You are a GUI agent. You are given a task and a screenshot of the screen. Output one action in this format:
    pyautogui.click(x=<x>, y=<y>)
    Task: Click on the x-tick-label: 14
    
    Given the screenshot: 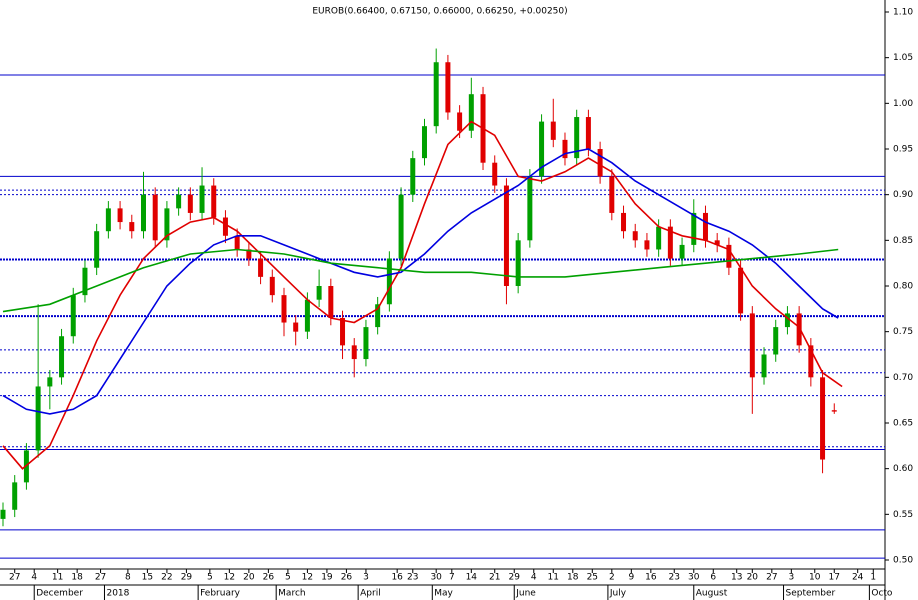 What is the action you would take?
    pyautogui.click(x=472, y=578)
    